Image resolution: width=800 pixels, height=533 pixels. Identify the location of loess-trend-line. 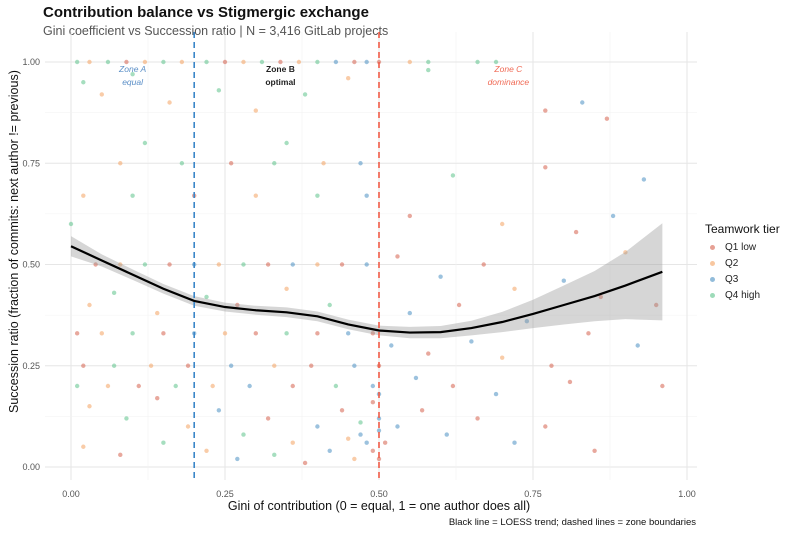
(366, 289).